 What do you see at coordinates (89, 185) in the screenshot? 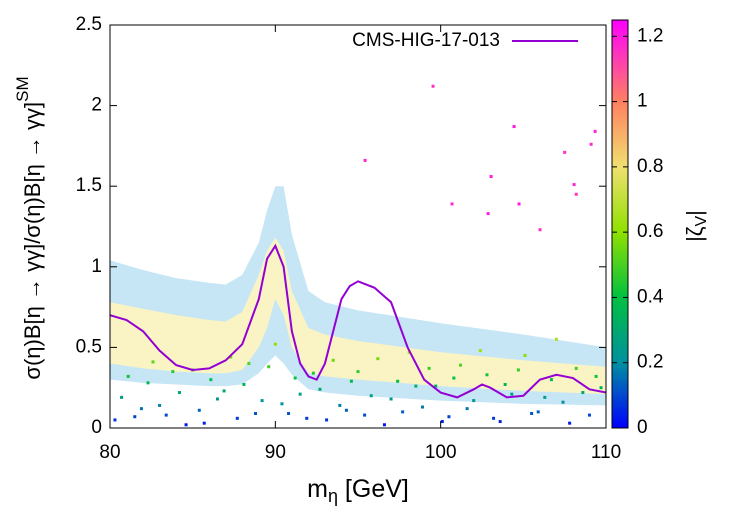
I see `y-tick-label: 1.5` at bounding box center [89, 185].